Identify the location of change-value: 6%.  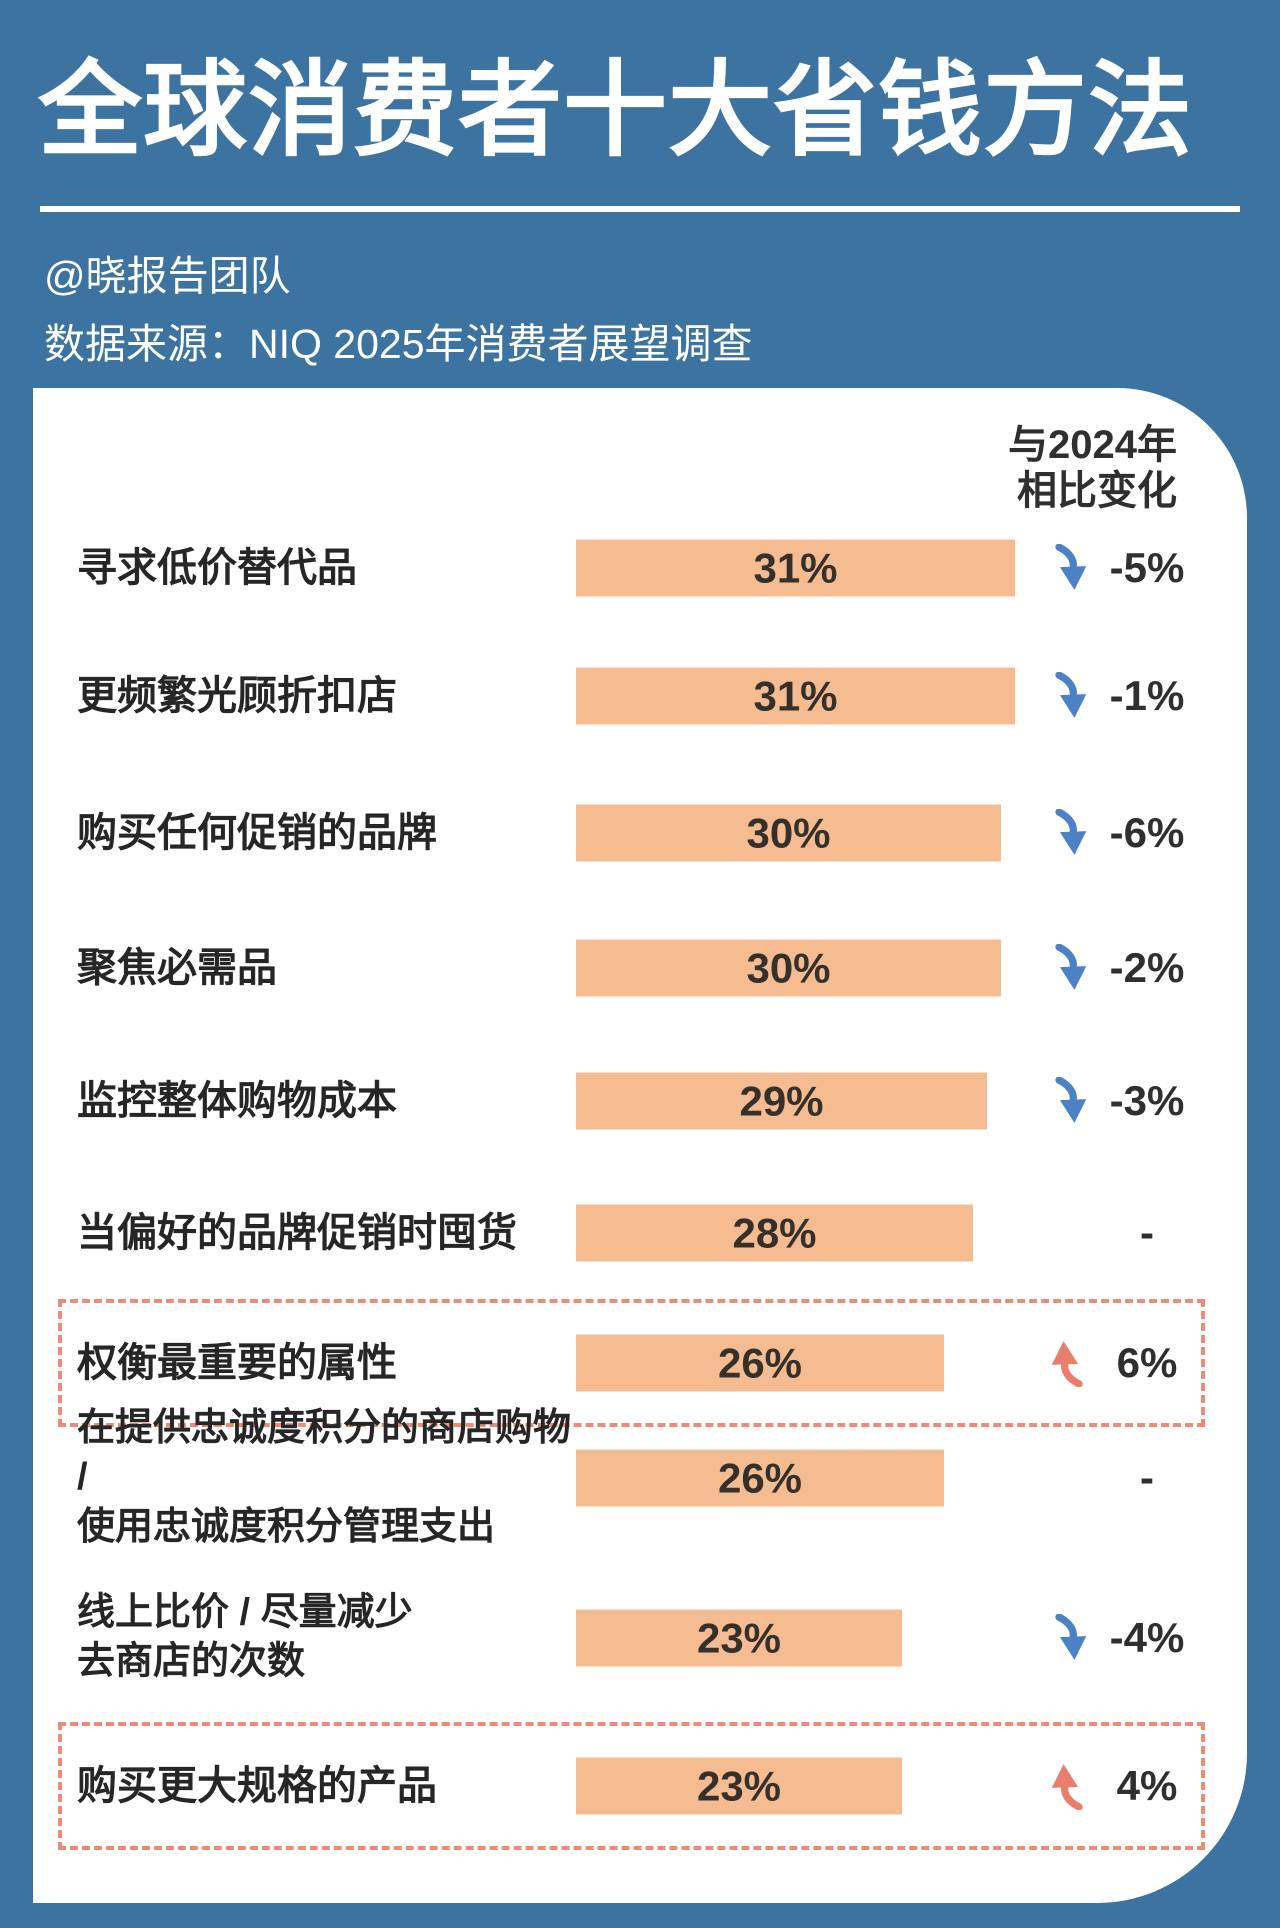
(1147, 1362).